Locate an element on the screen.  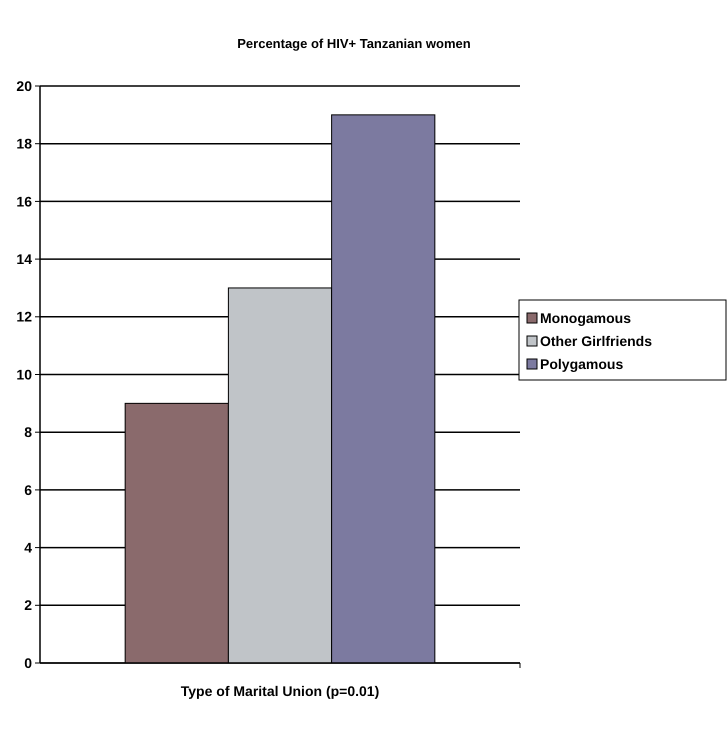
y-tick-label: 18 is located at coordinates (24, 144).